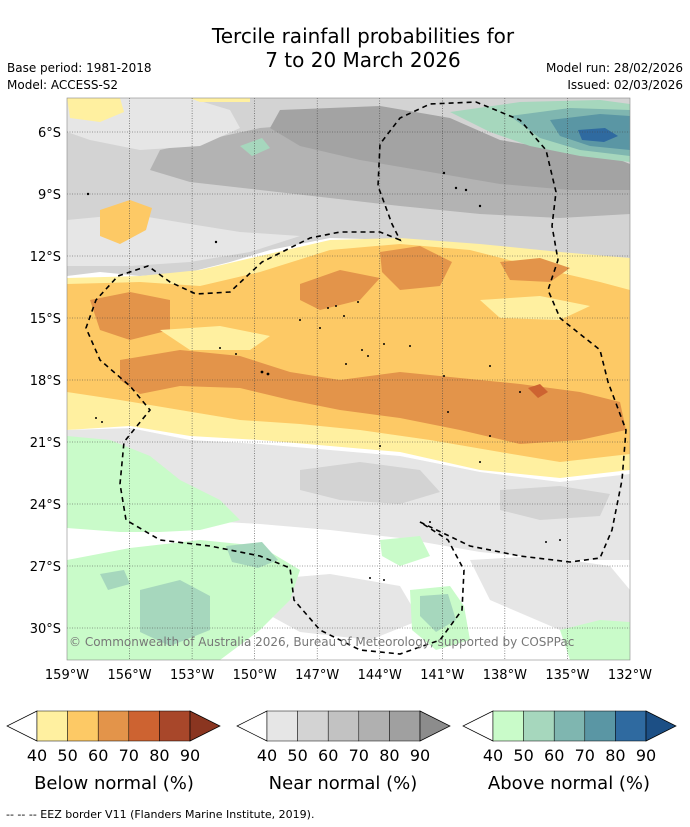 The width and height of the screenshot is (690, 827). I want to click on lon-tick-label: 138°W, so click(505, 675).